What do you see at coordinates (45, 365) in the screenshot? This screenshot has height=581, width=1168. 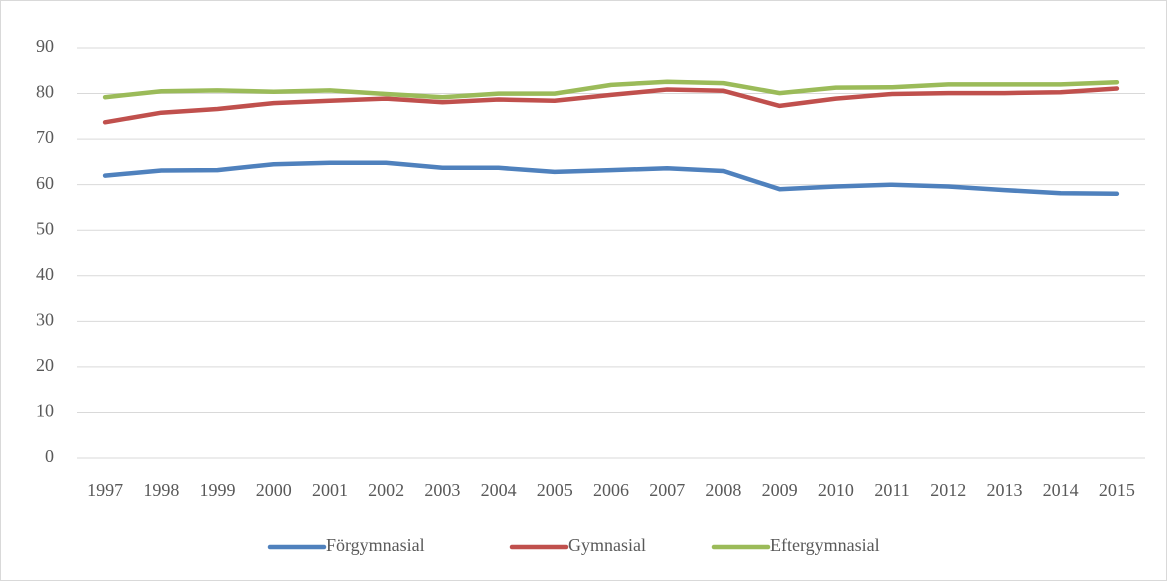 I see `y-tick-label: 20` at bounding box center [45, 365].